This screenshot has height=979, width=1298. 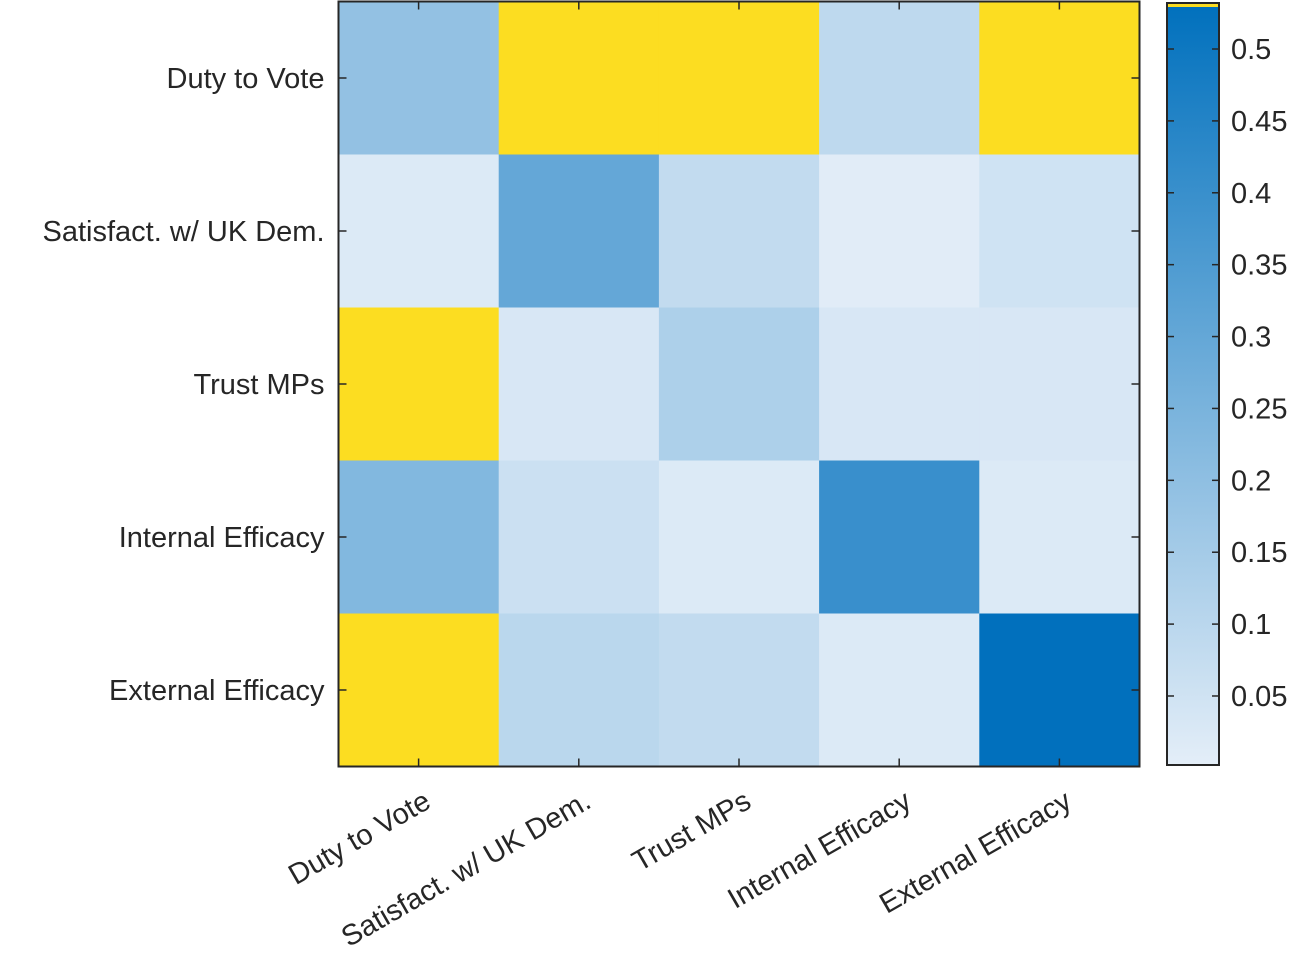 I want to click on colorbar-tick-label: 0.45, so click(x=1259, y=122).